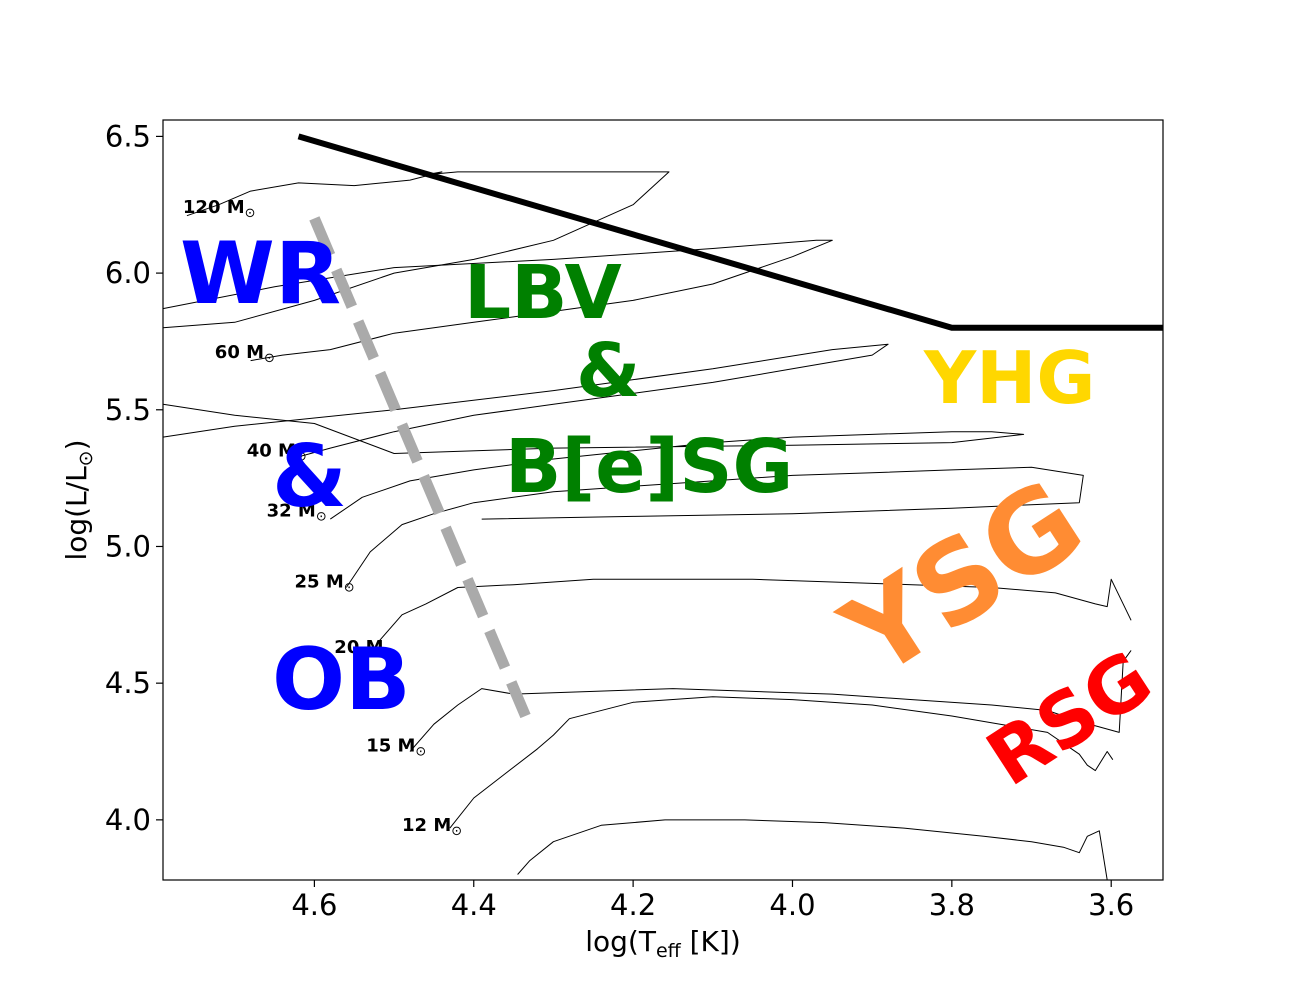 This screenshot has height=989, width=1292. Describe the element at coordinates (128, 820) in the screenshot. I see `y-tick-label: 4.0` at that location.